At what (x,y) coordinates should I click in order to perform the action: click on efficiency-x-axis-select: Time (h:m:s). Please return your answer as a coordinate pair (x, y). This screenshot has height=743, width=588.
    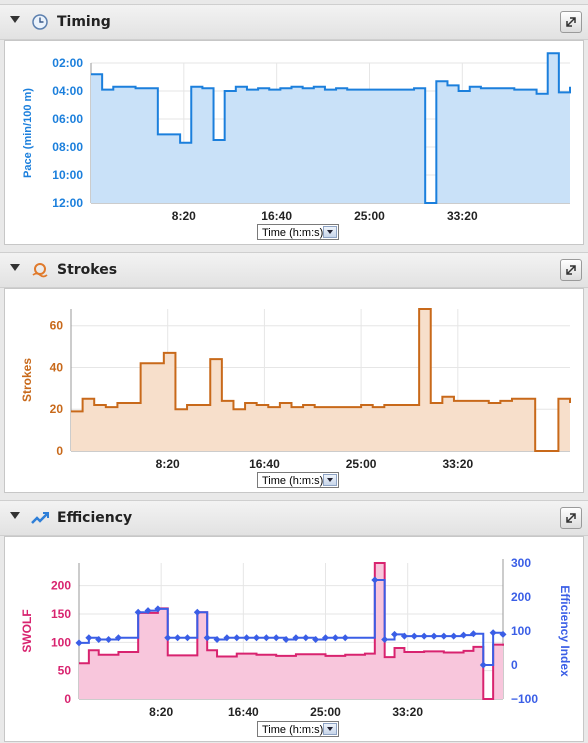
    Looking at the image, I should click on (298, 729).